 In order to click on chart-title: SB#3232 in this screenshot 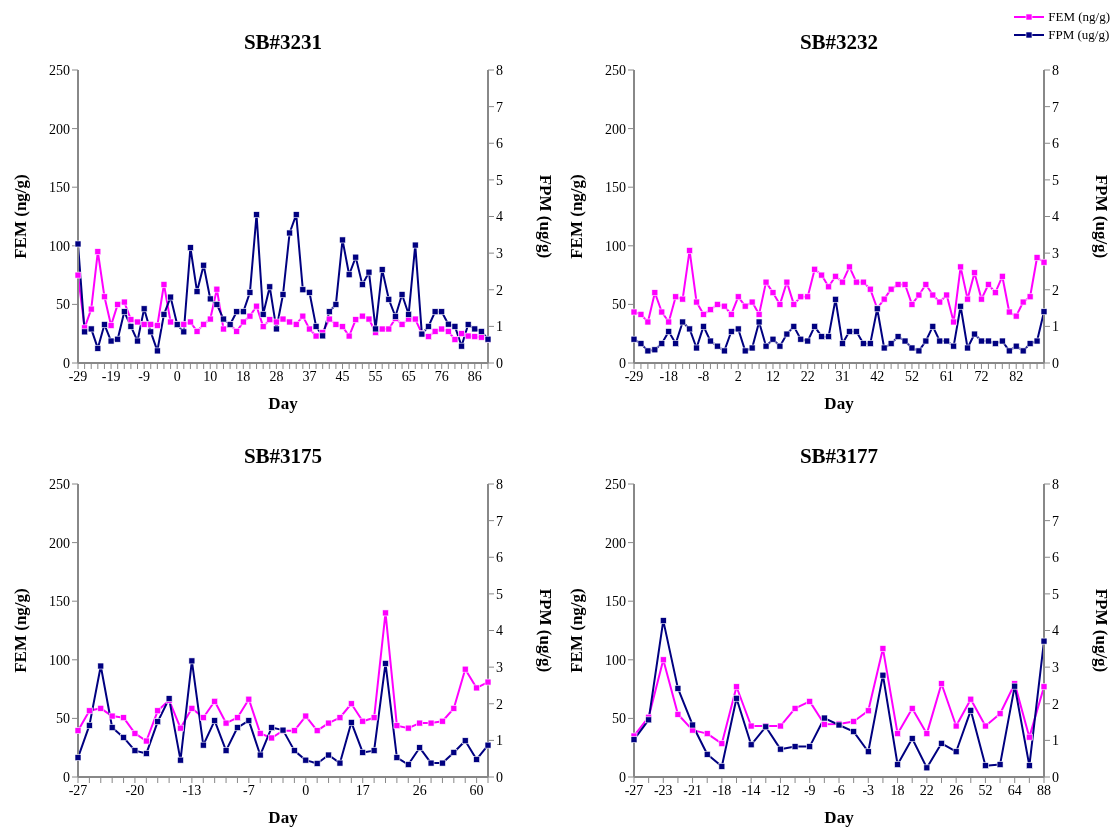, I will do `click(839, 42)`.